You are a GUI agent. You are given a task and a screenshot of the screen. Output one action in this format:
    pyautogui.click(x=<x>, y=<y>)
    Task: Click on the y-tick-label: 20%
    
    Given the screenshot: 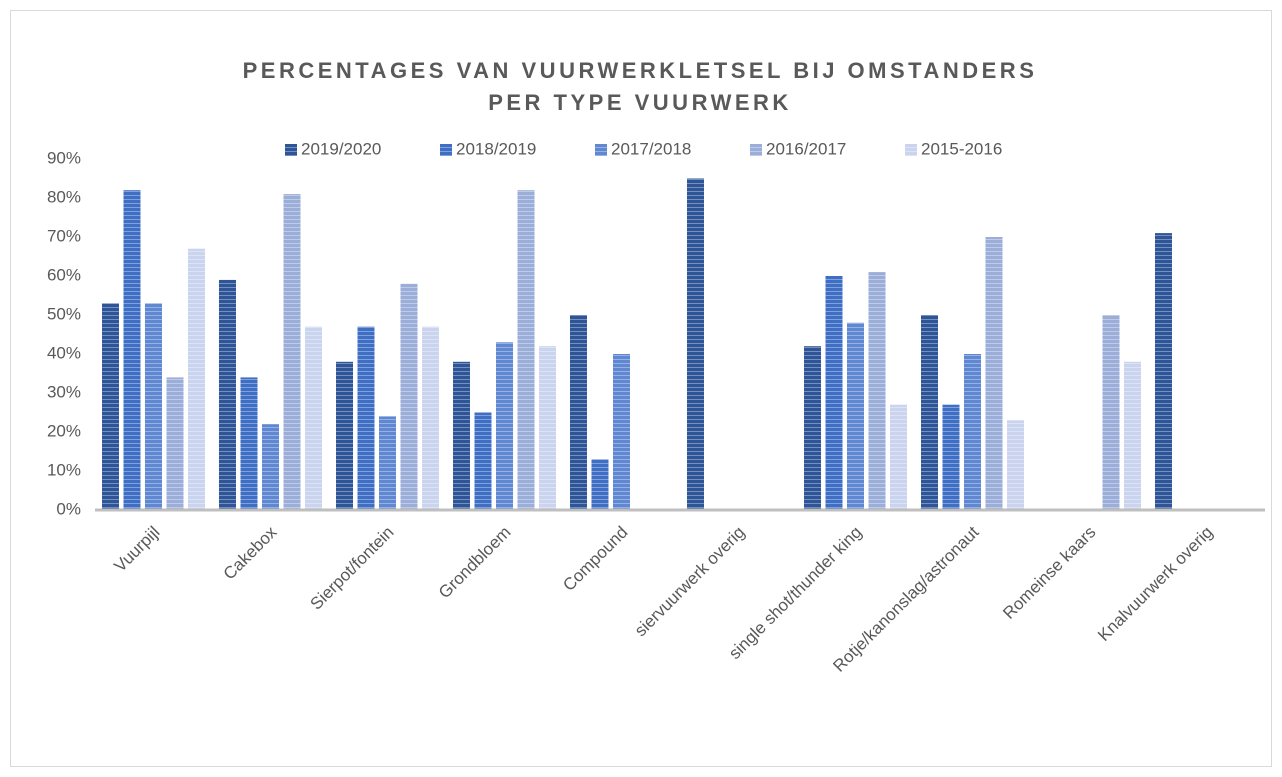 What is the action you would take?
    pyautogui.click(x=64, y=430)
    